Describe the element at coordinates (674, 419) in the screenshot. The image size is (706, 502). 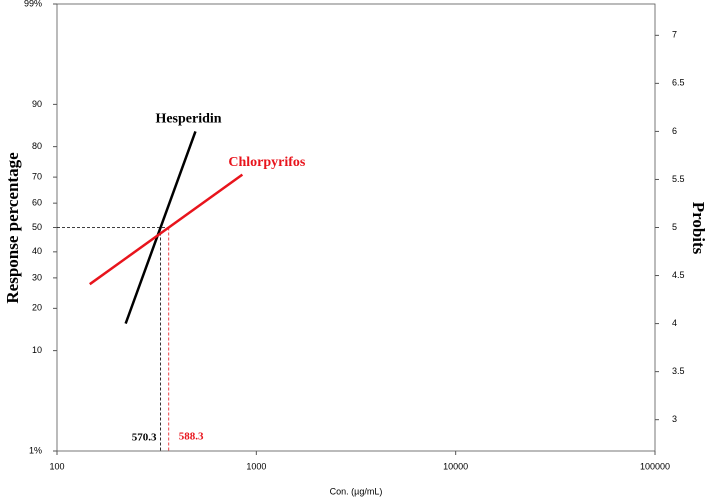
I see `y2-tick-label: 3` at that location.